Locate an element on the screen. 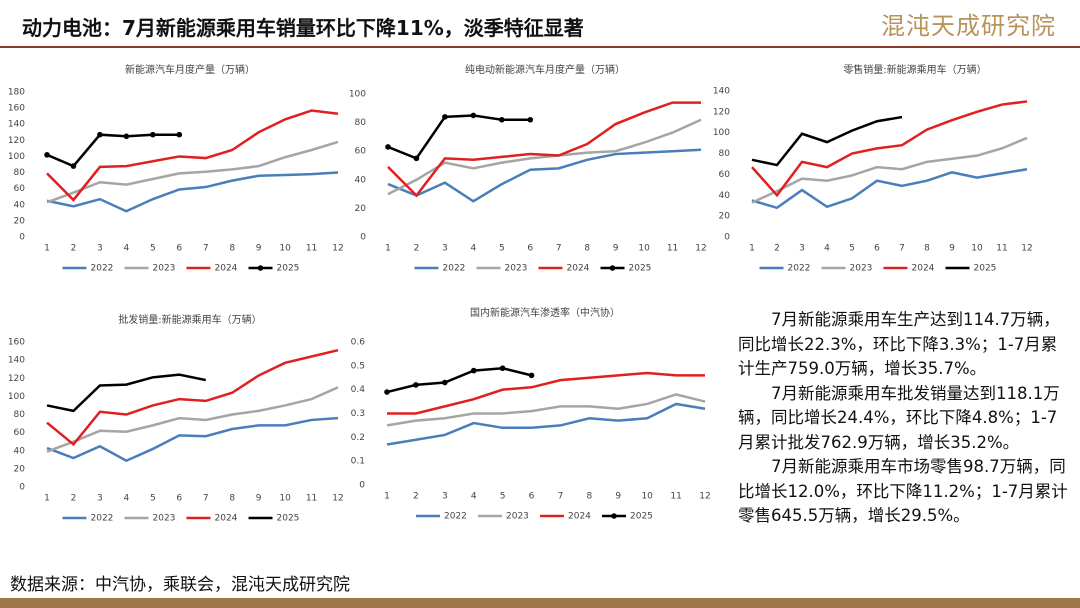  y-tick-label: 0.3 is located at coordinates (358, 414).